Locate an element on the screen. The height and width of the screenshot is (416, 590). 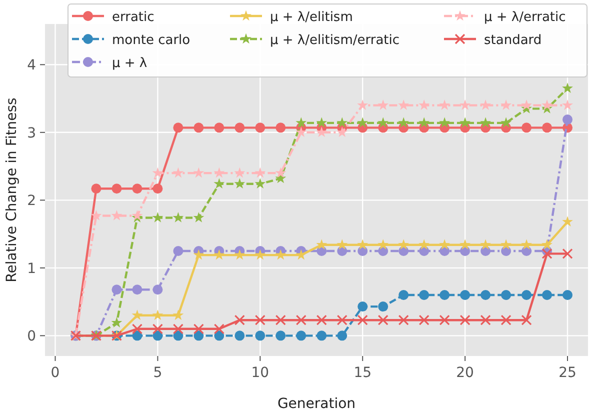
legend-label: monte carlo is located at coordinates (151, 40).